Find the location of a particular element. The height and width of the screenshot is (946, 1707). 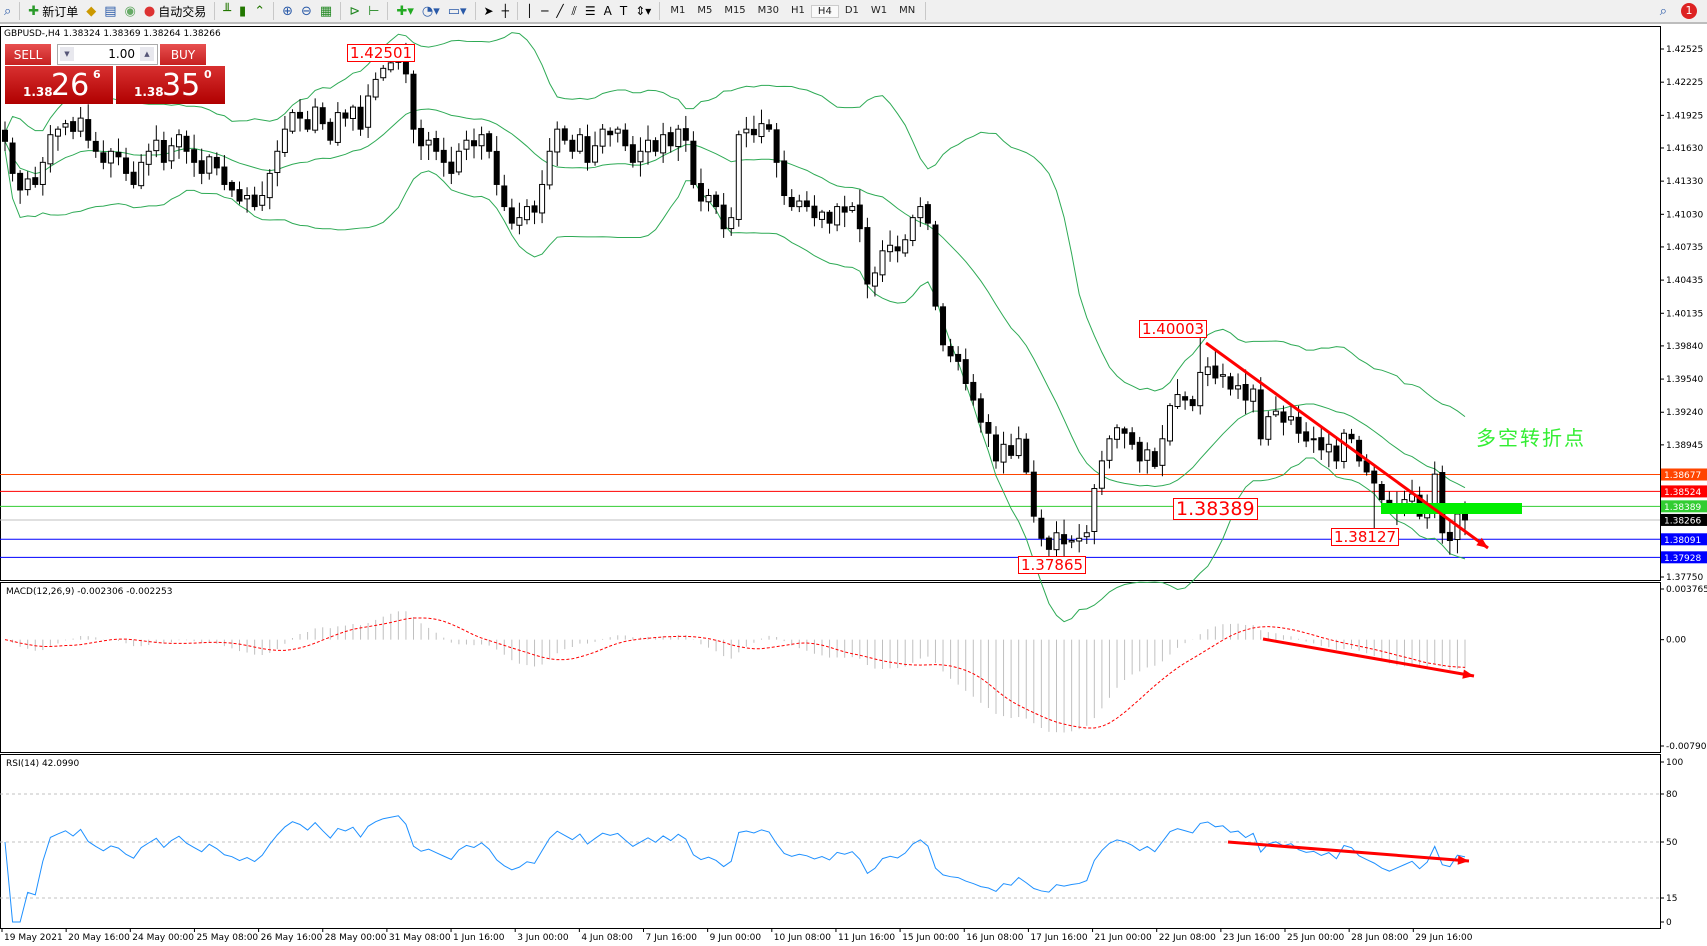

timeframe-d1: D1 is located at coordinates (851, 10).